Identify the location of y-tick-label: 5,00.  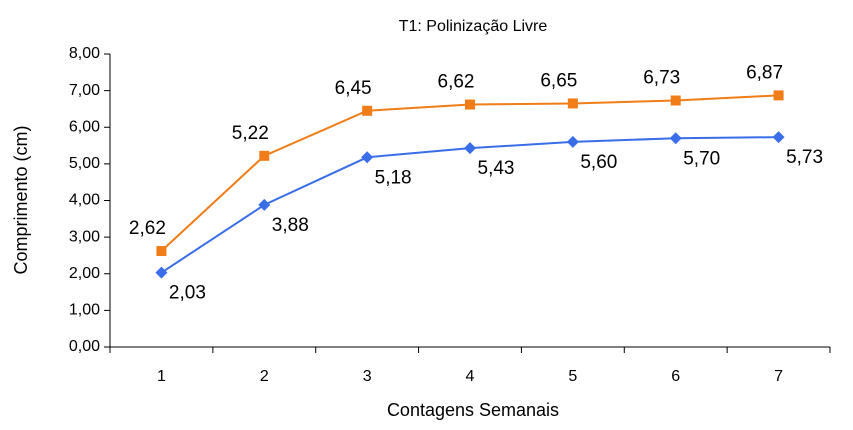
(84, 163).